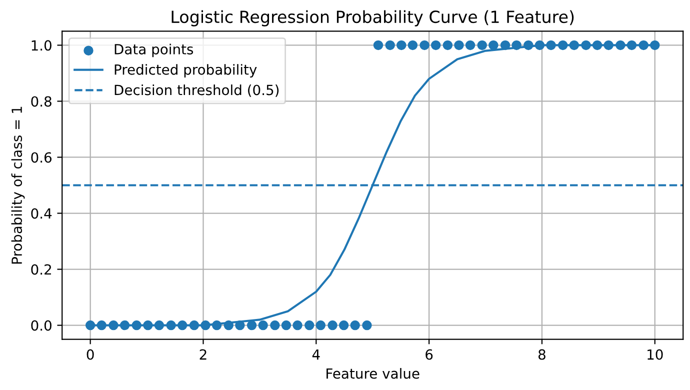 Image resolution: width=690 pixels, height=390 pixels. What do you see at coordinates (41, 325) in the screenshot?
I see `y-tick-label: 0.0` at bounding box center [41, 325].